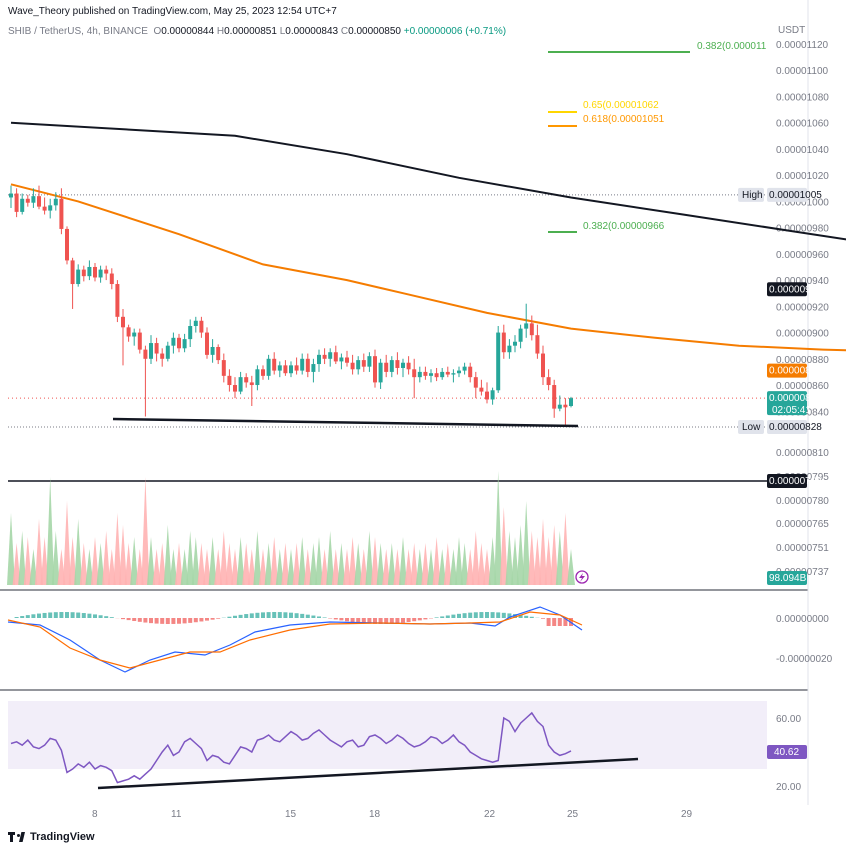 This screenshot has width=846, height=850. Describe the element at coordinates (621, 105) in the screenshot. I see `fib-label: 0.65(0.00001062` at that location.